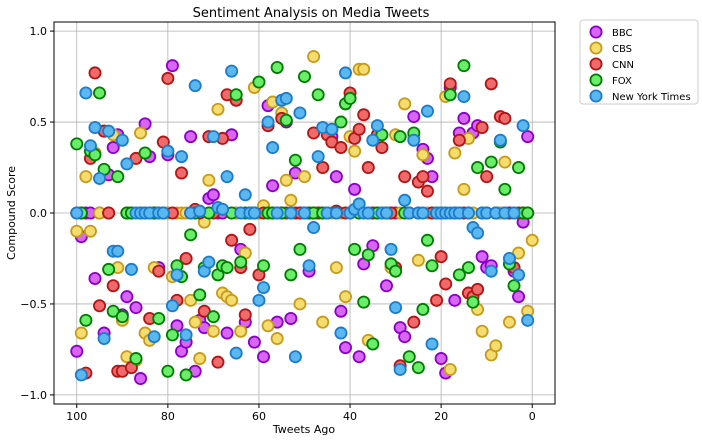 Image resolution: width=702 pixels, height=445 pixels. What do you see at coordinates (39, 213) in the screenshot?
I see `y-tick-label: 0.0` at bounding box center [39, 213].